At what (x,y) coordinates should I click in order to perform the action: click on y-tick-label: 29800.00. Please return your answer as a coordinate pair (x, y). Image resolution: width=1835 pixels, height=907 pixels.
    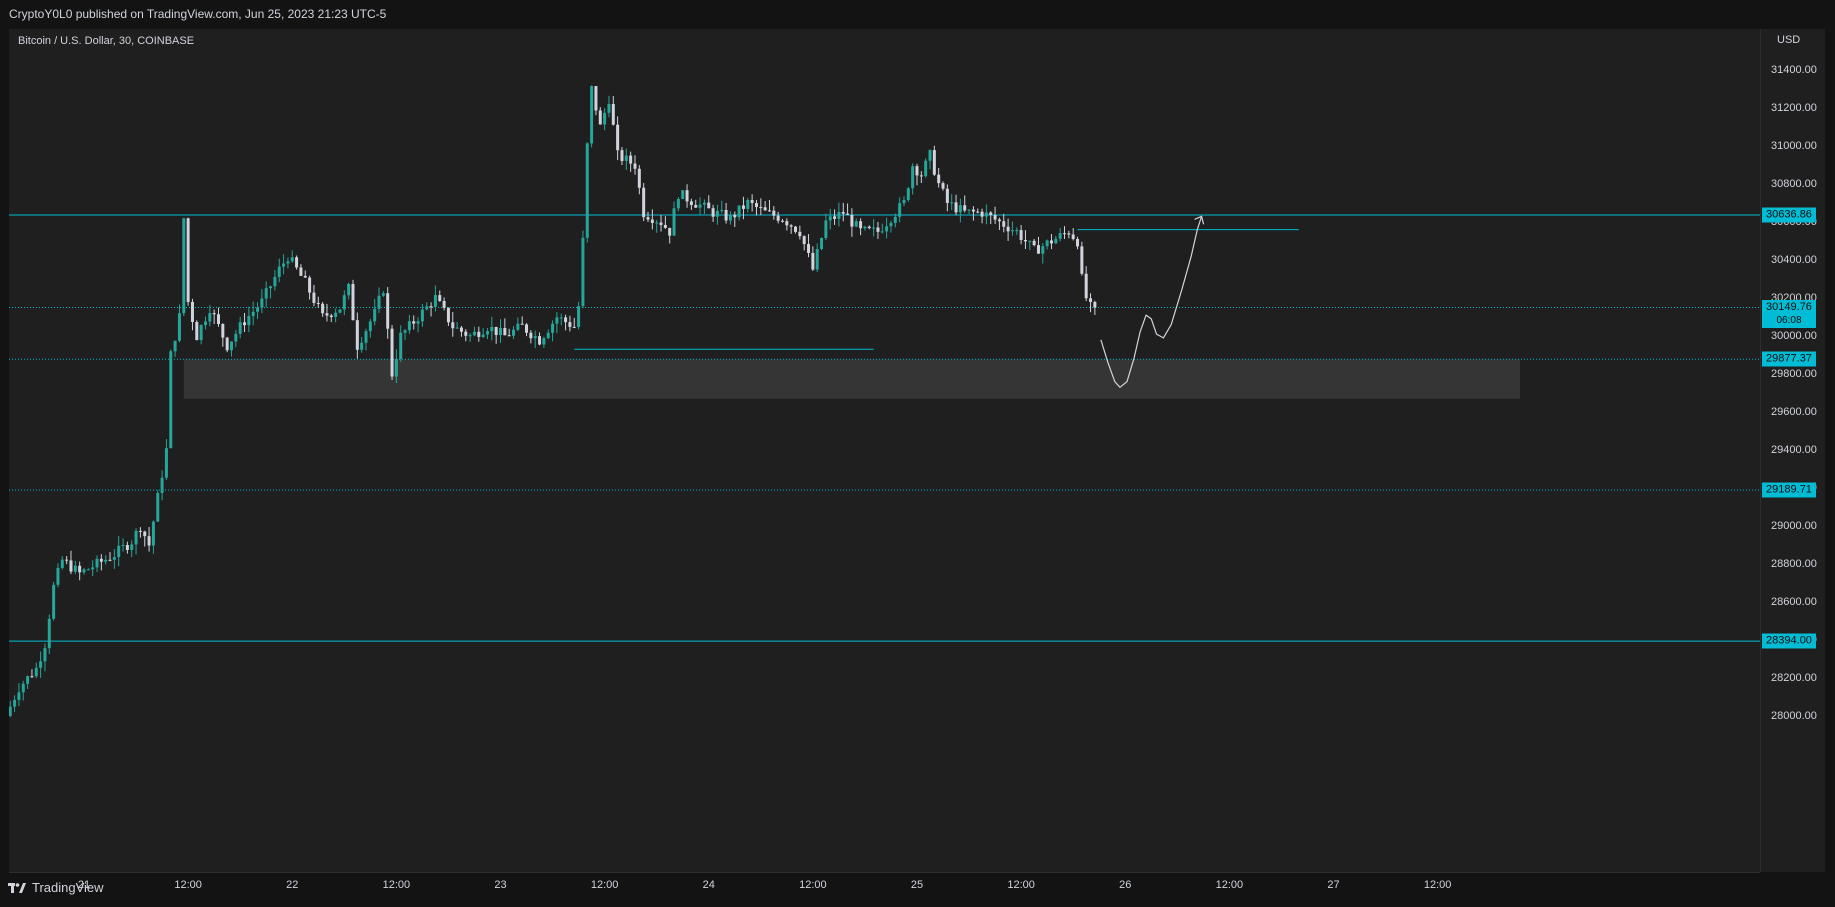
    Looking at the image, I should click on (1794, 374).